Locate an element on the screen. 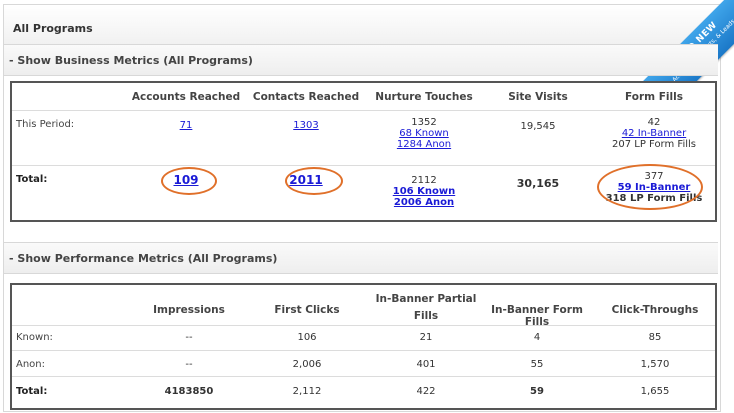  total-partial-fills: 422 is located at coordinates (426, 391).